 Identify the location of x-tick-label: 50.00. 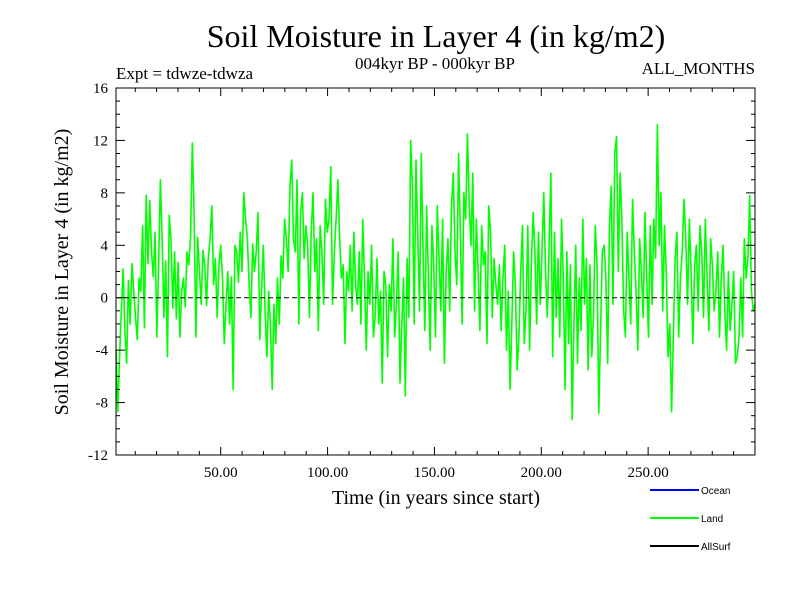
(221, 473).